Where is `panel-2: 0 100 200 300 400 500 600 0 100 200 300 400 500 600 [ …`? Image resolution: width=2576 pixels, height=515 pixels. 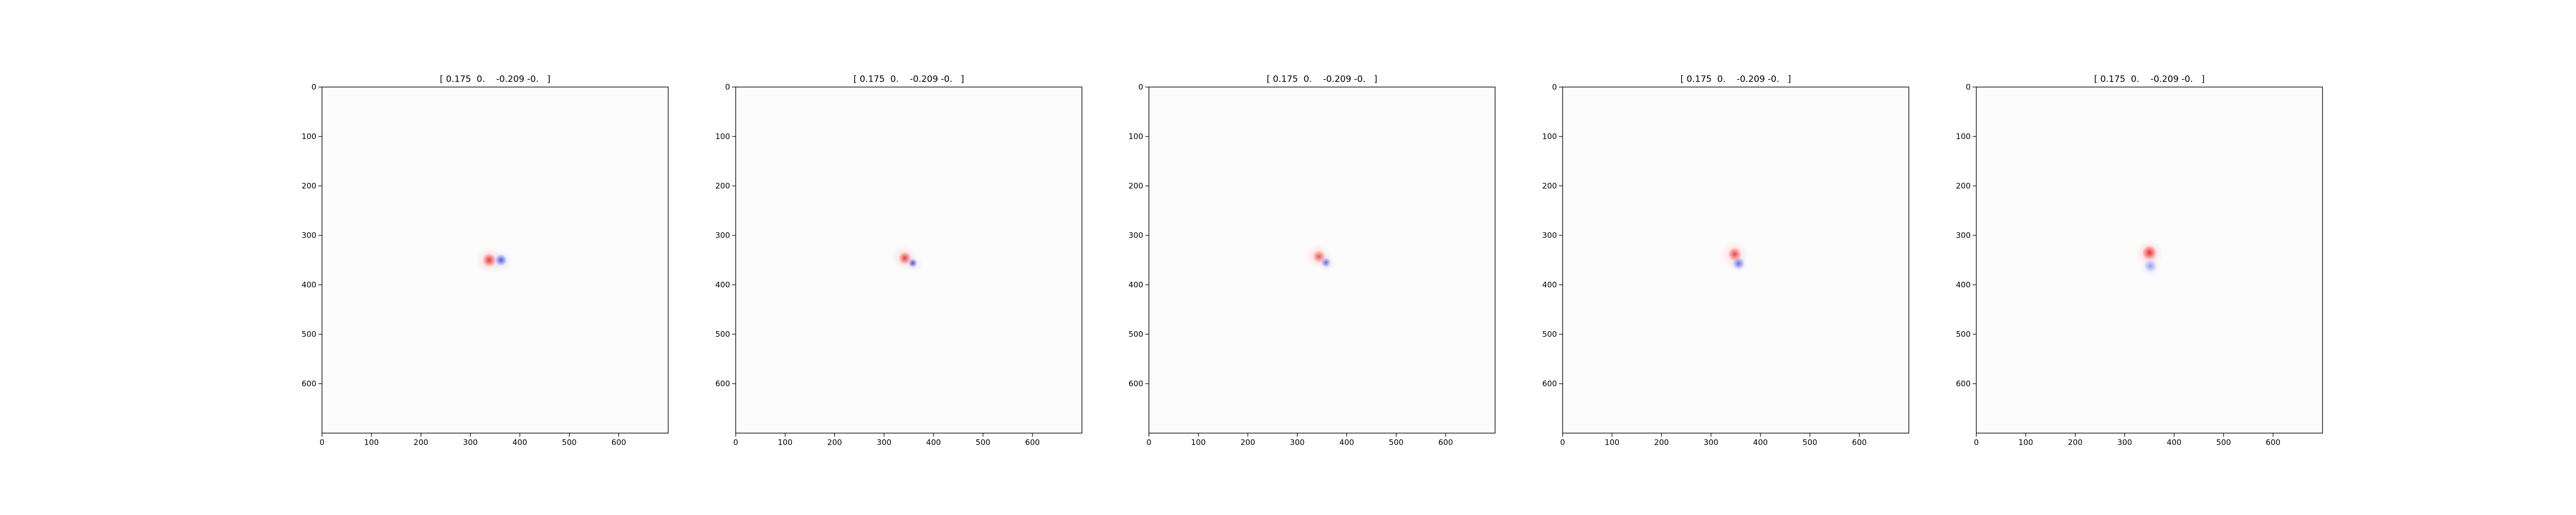
panel-2: 0 100 200 300 400 500 600 0 100 200 300 400 500 600 [ … is located at coordinates (898, 260).